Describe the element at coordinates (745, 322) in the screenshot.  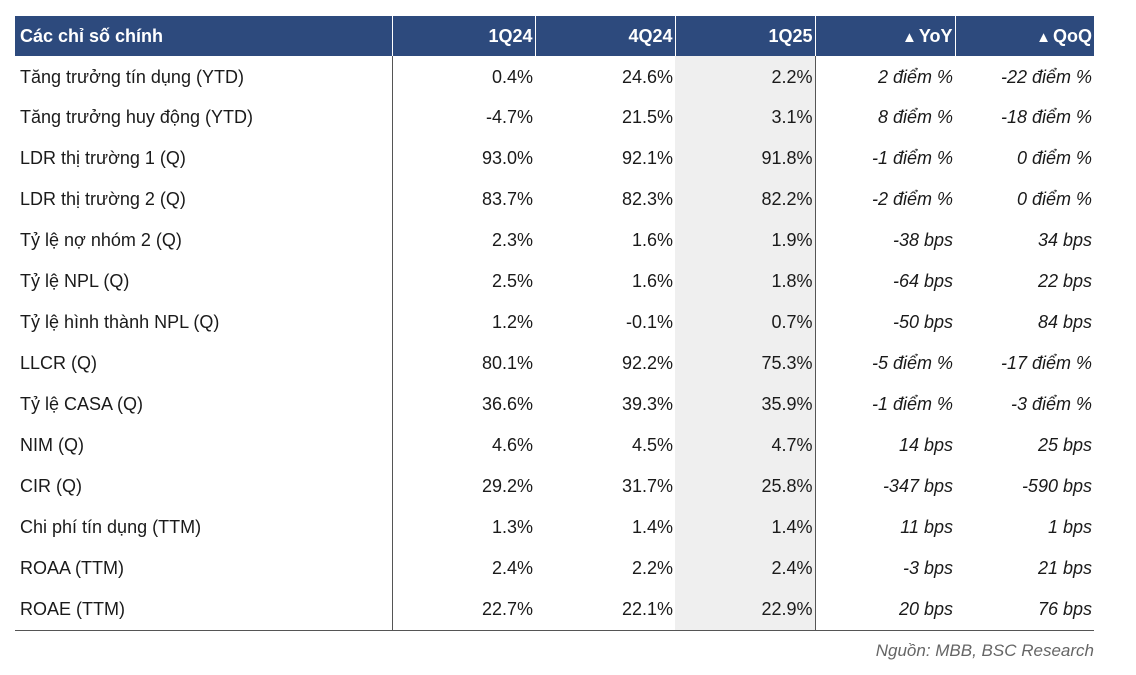
I see `value-1q25: 0.7%` at that location.